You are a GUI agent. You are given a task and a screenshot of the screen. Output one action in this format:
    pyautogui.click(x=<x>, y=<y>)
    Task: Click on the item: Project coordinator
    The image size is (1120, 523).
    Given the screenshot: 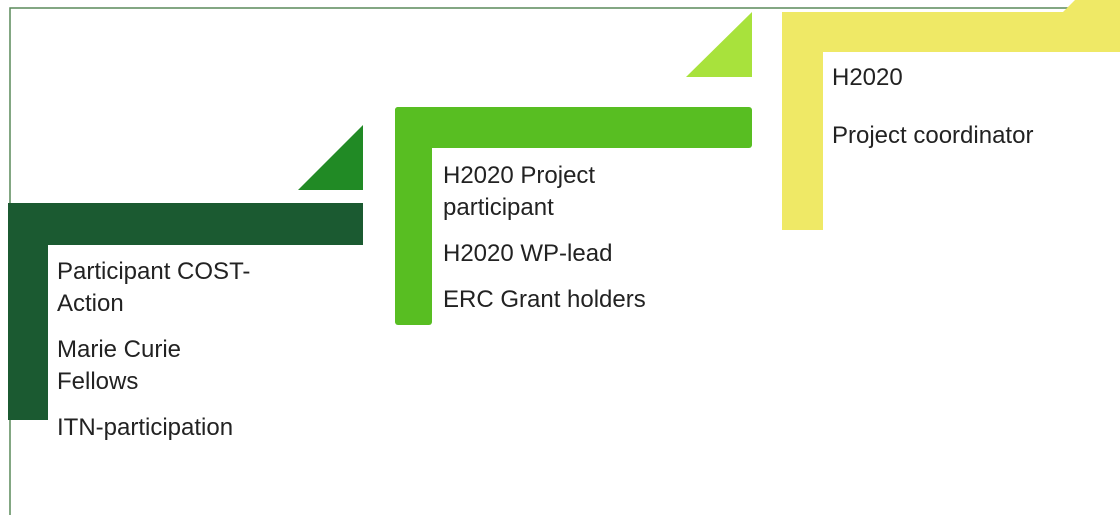 What is the action you would take?
    pyautogui.click(x=933, y=135)
    